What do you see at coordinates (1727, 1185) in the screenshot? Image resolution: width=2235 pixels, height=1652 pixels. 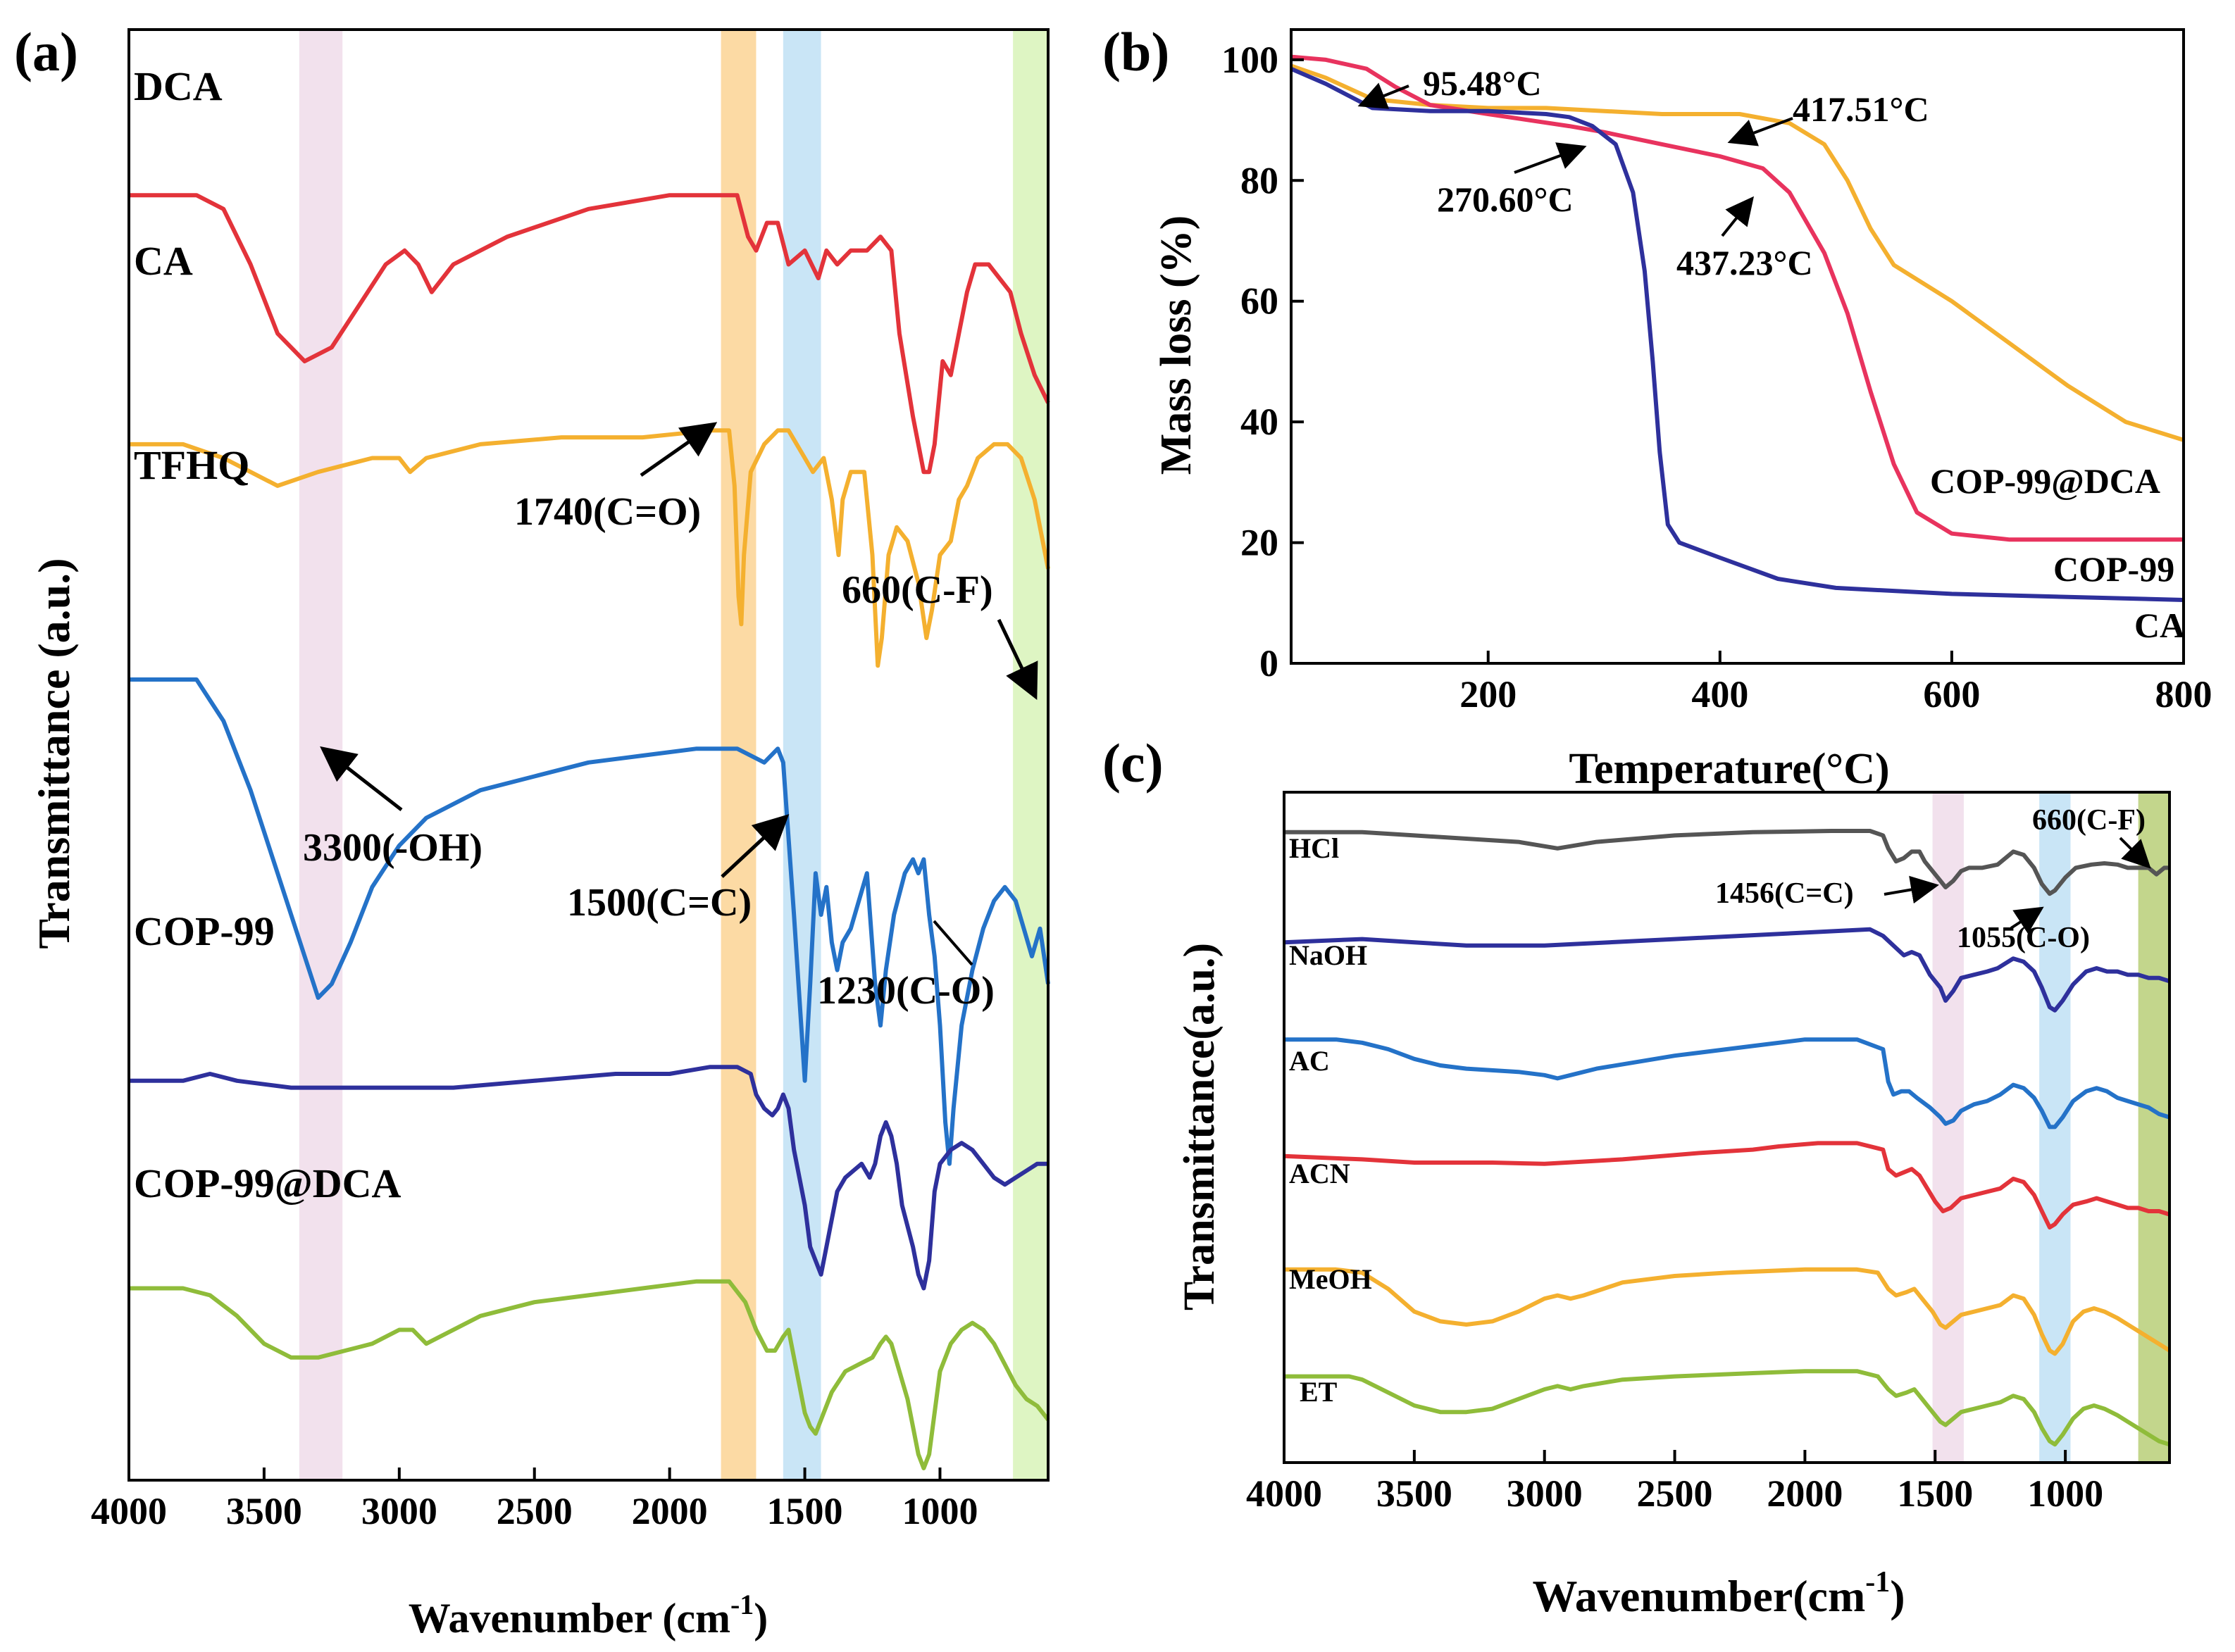 I see `series-acn` at bounding box center [1727, 1185].